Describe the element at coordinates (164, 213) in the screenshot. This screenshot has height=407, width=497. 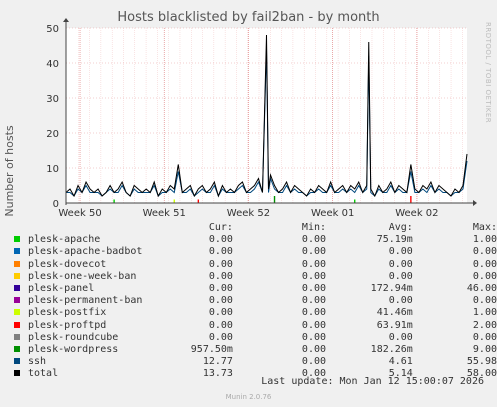
I see `x-tick-label: Week 51` at that location.